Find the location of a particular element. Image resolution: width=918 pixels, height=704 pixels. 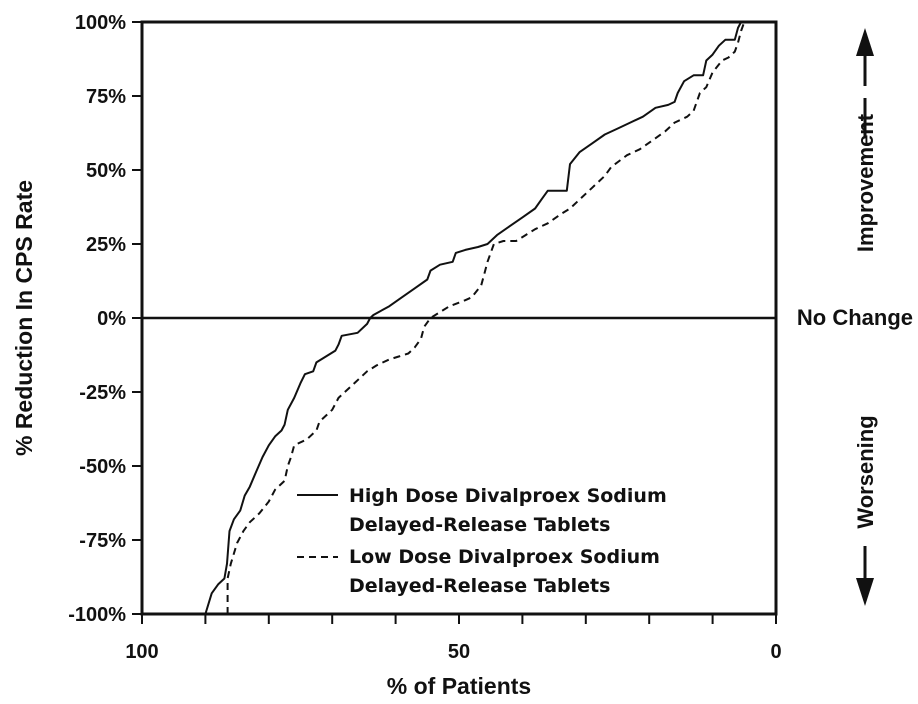

x-tick-group: 100 50 0 is located at coordinates (453, 638).